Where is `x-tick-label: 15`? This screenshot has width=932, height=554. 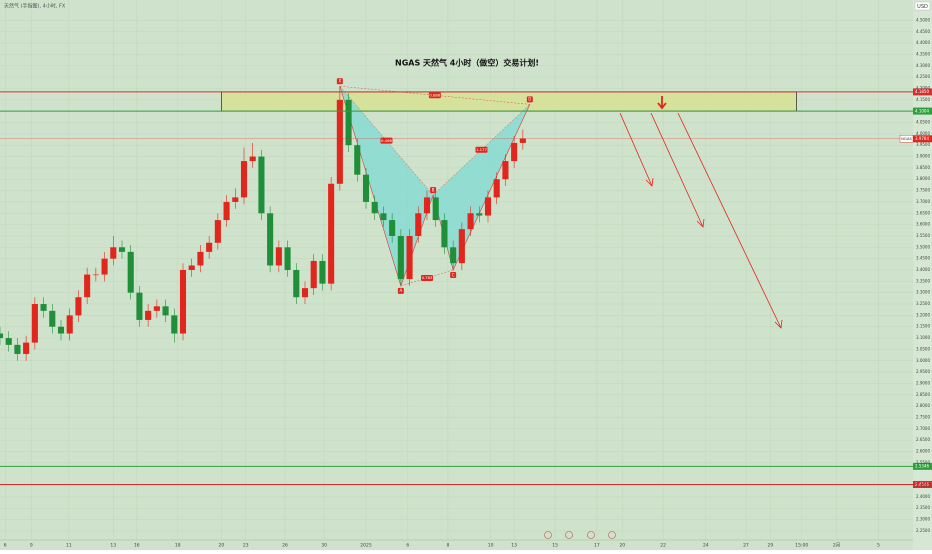
x-tick-label: 15 is located at coordinates (555, 546).